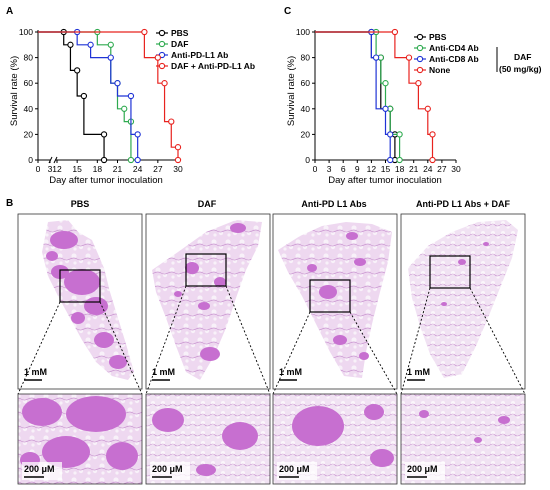 This screenshot has height=490, width=550. Describe the element at coordinates (179, 44) in the screenshot. I see `legend-label: DAF` at that location.